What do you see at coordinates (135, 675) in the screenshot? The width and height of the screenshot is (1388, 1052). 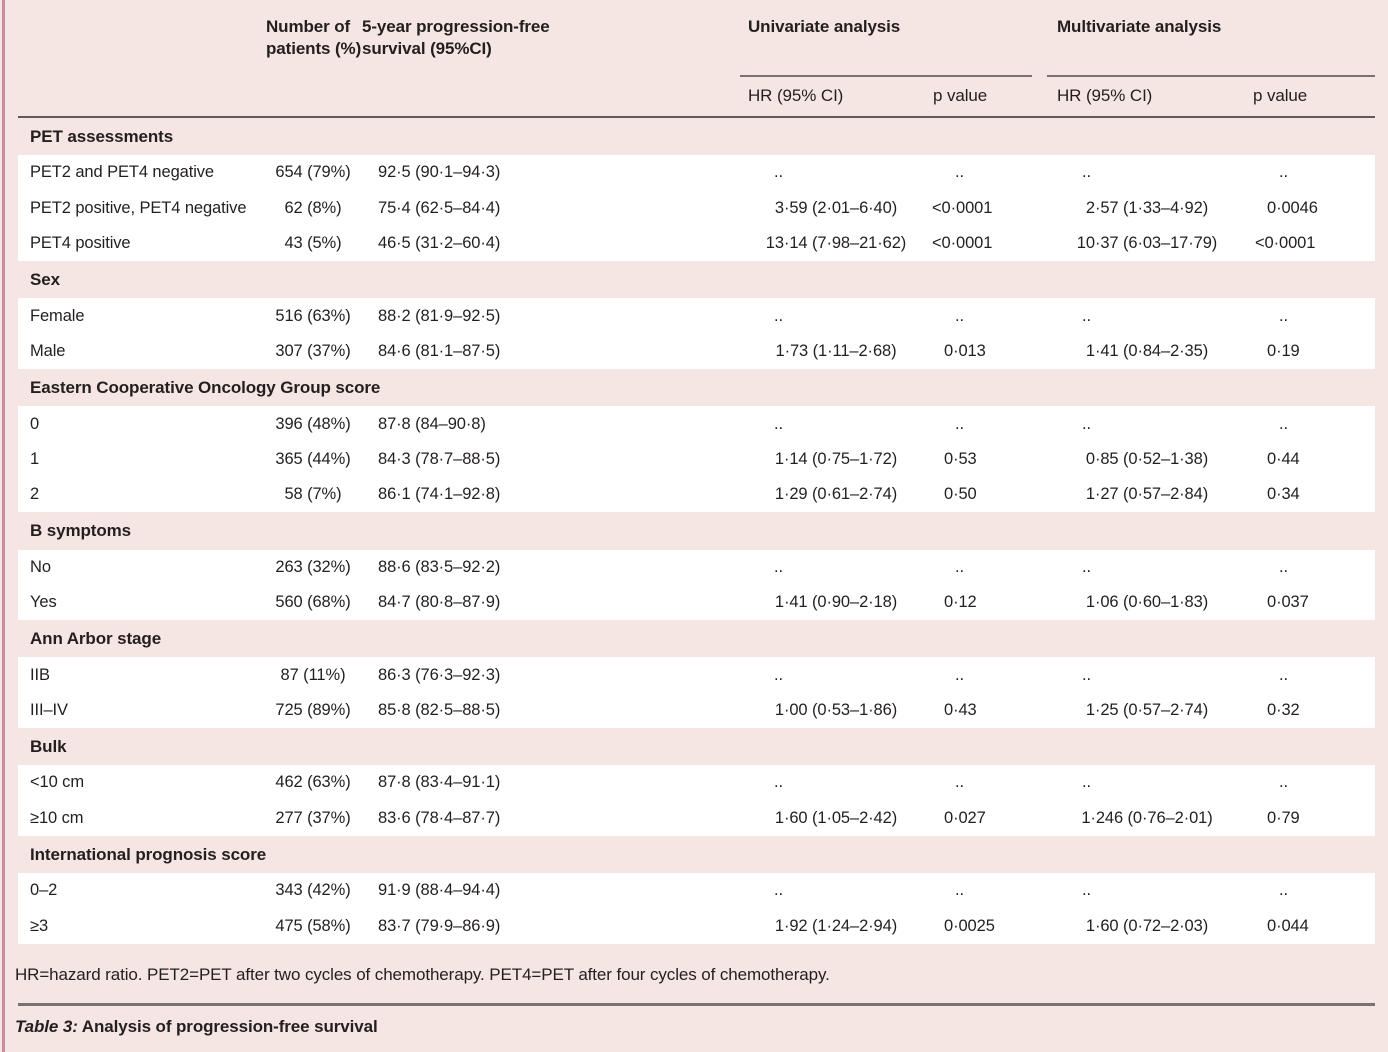 I see `cell-label: IIB` at bounding box center [135, 675].